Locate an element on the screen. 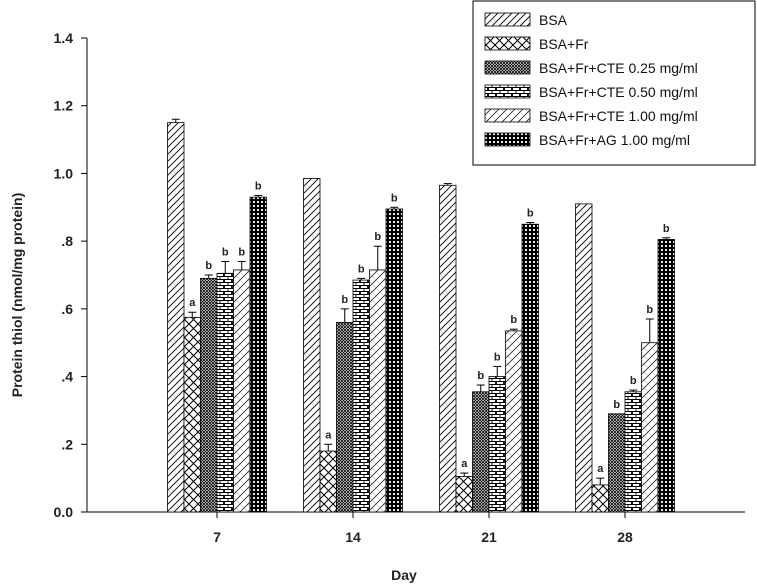  y-tick-label: 0.0 is located at coordinates (64, 512).